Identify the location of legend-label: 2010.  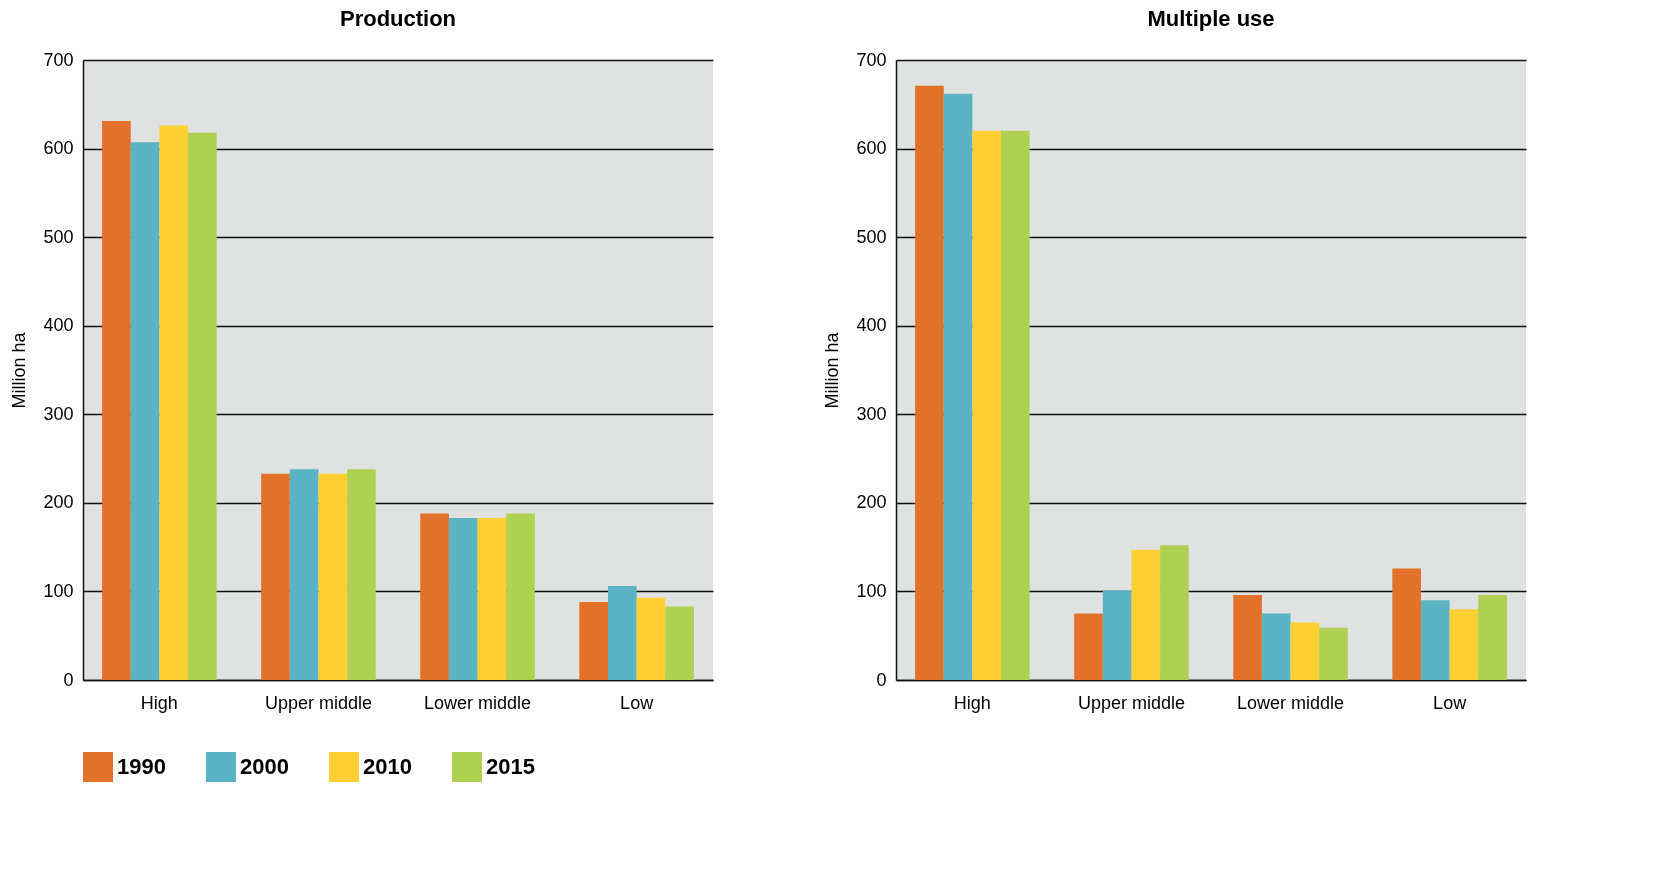
(387, 766).